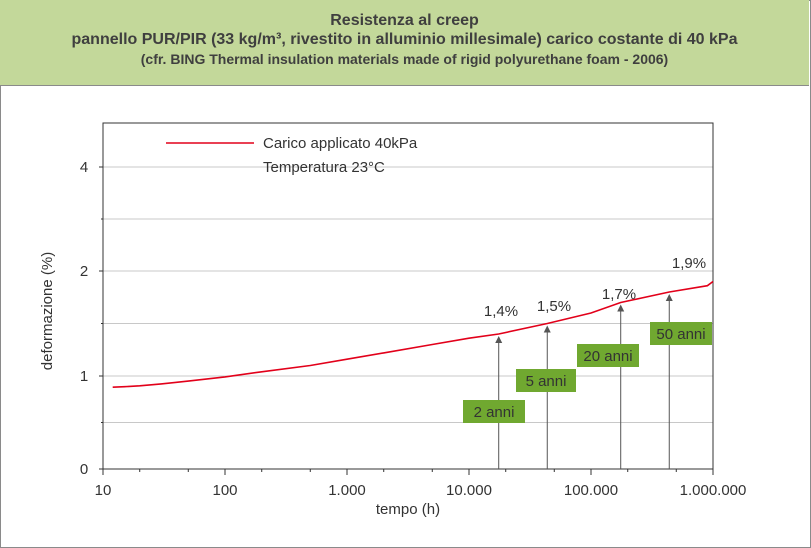  Describe the element at coordinates (324, 167) in the screenshot. I see `legend-entry: Temperatura 23°C` at that location.